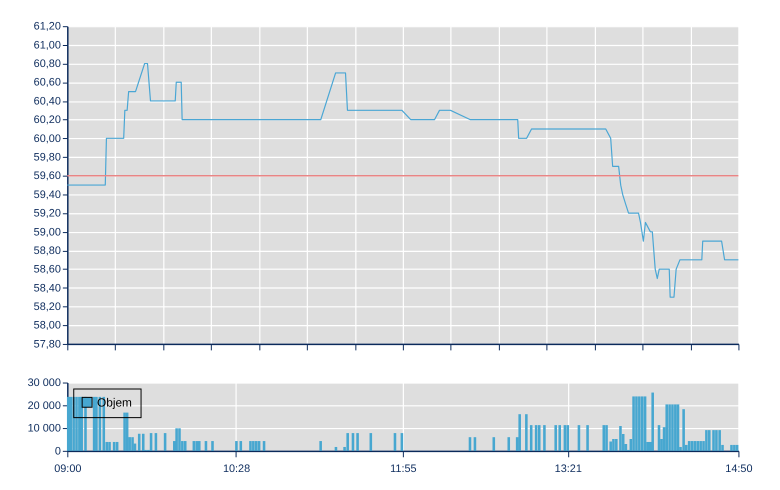 This screenshot has height=490, width=780. I want to click on y-tick-label: 60,20, so click(47, 120).